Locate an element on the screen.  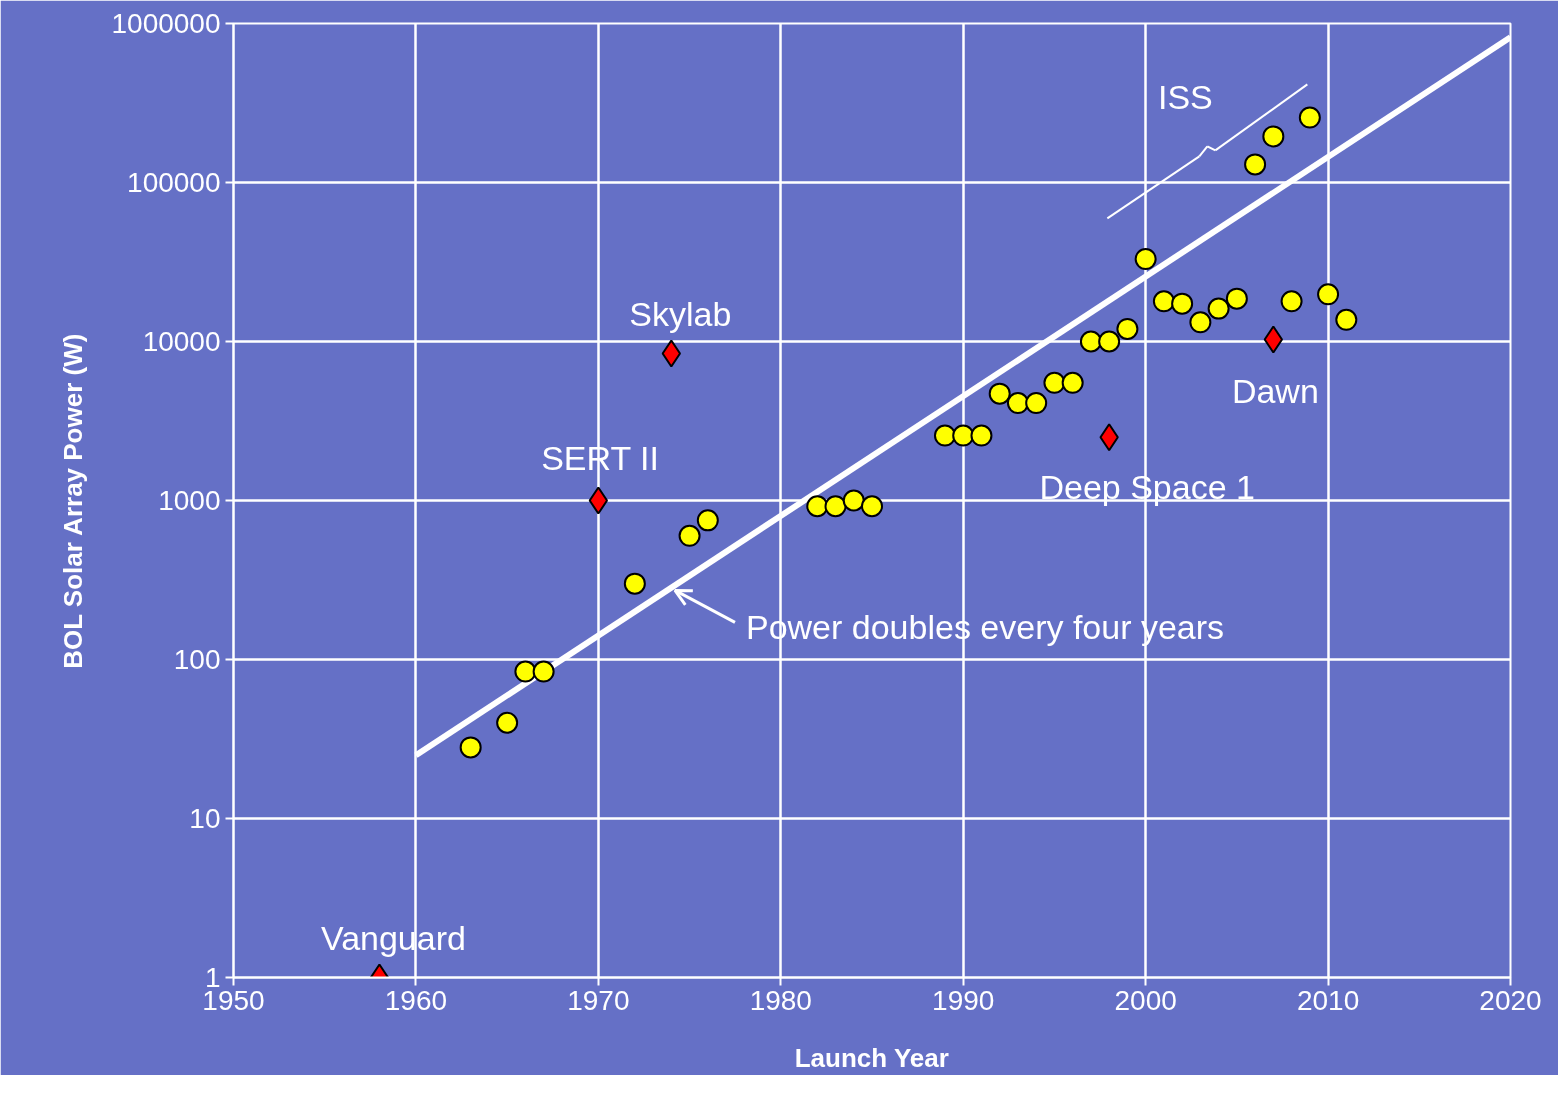
x-tick-label: 1970 is located at coordinates (598, 1000).